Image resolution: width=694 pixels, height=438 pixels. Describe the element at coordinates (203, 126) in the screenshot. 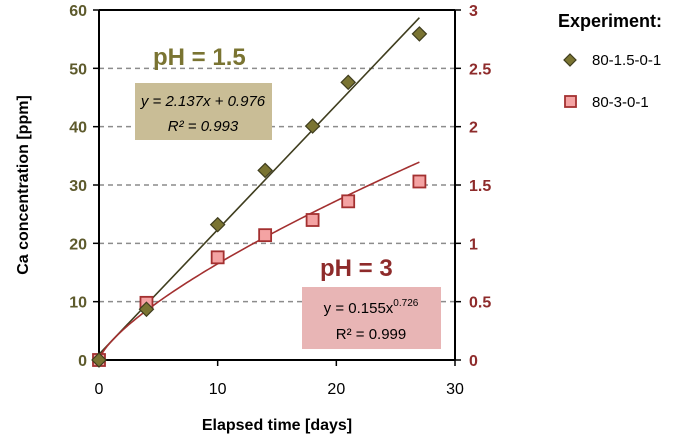

I see `r-squared-1: R² = 0.993` at that location.